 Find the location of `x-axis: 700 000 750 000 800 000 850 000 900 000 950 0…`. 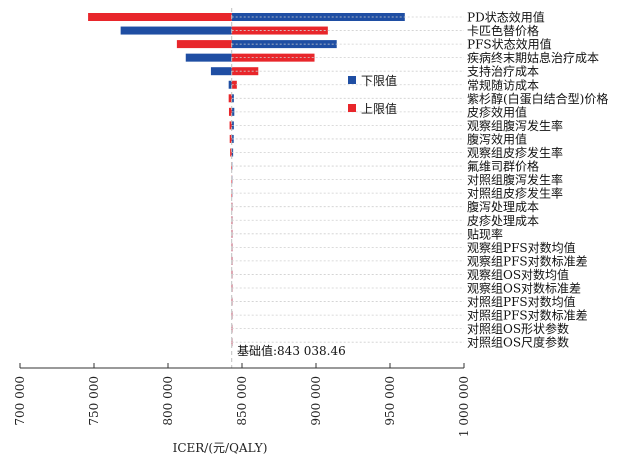

x-axis: 700 000 750 000 800 000 850 000 900 000 950 0… is located at coordinates (242, 400).